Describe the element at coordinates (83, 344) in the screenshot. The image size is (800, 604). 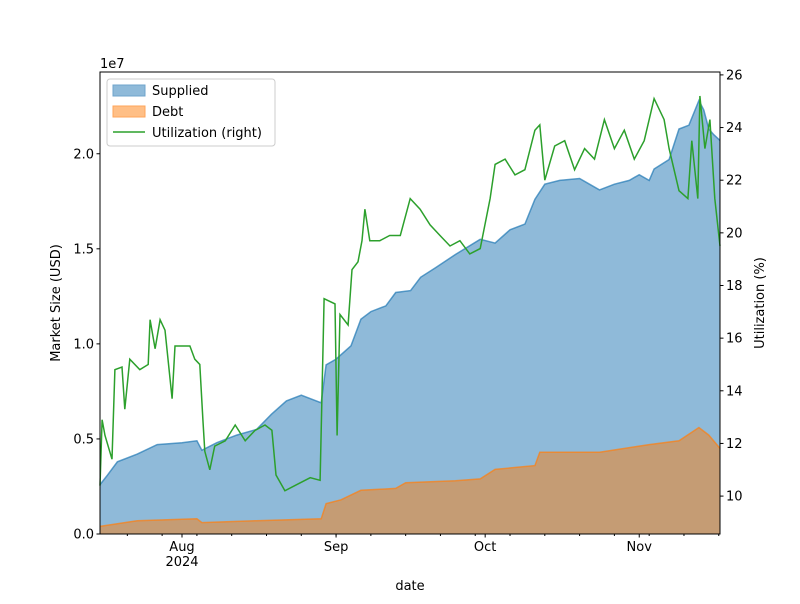
I see `y-tick-label: 1.0` at that location.